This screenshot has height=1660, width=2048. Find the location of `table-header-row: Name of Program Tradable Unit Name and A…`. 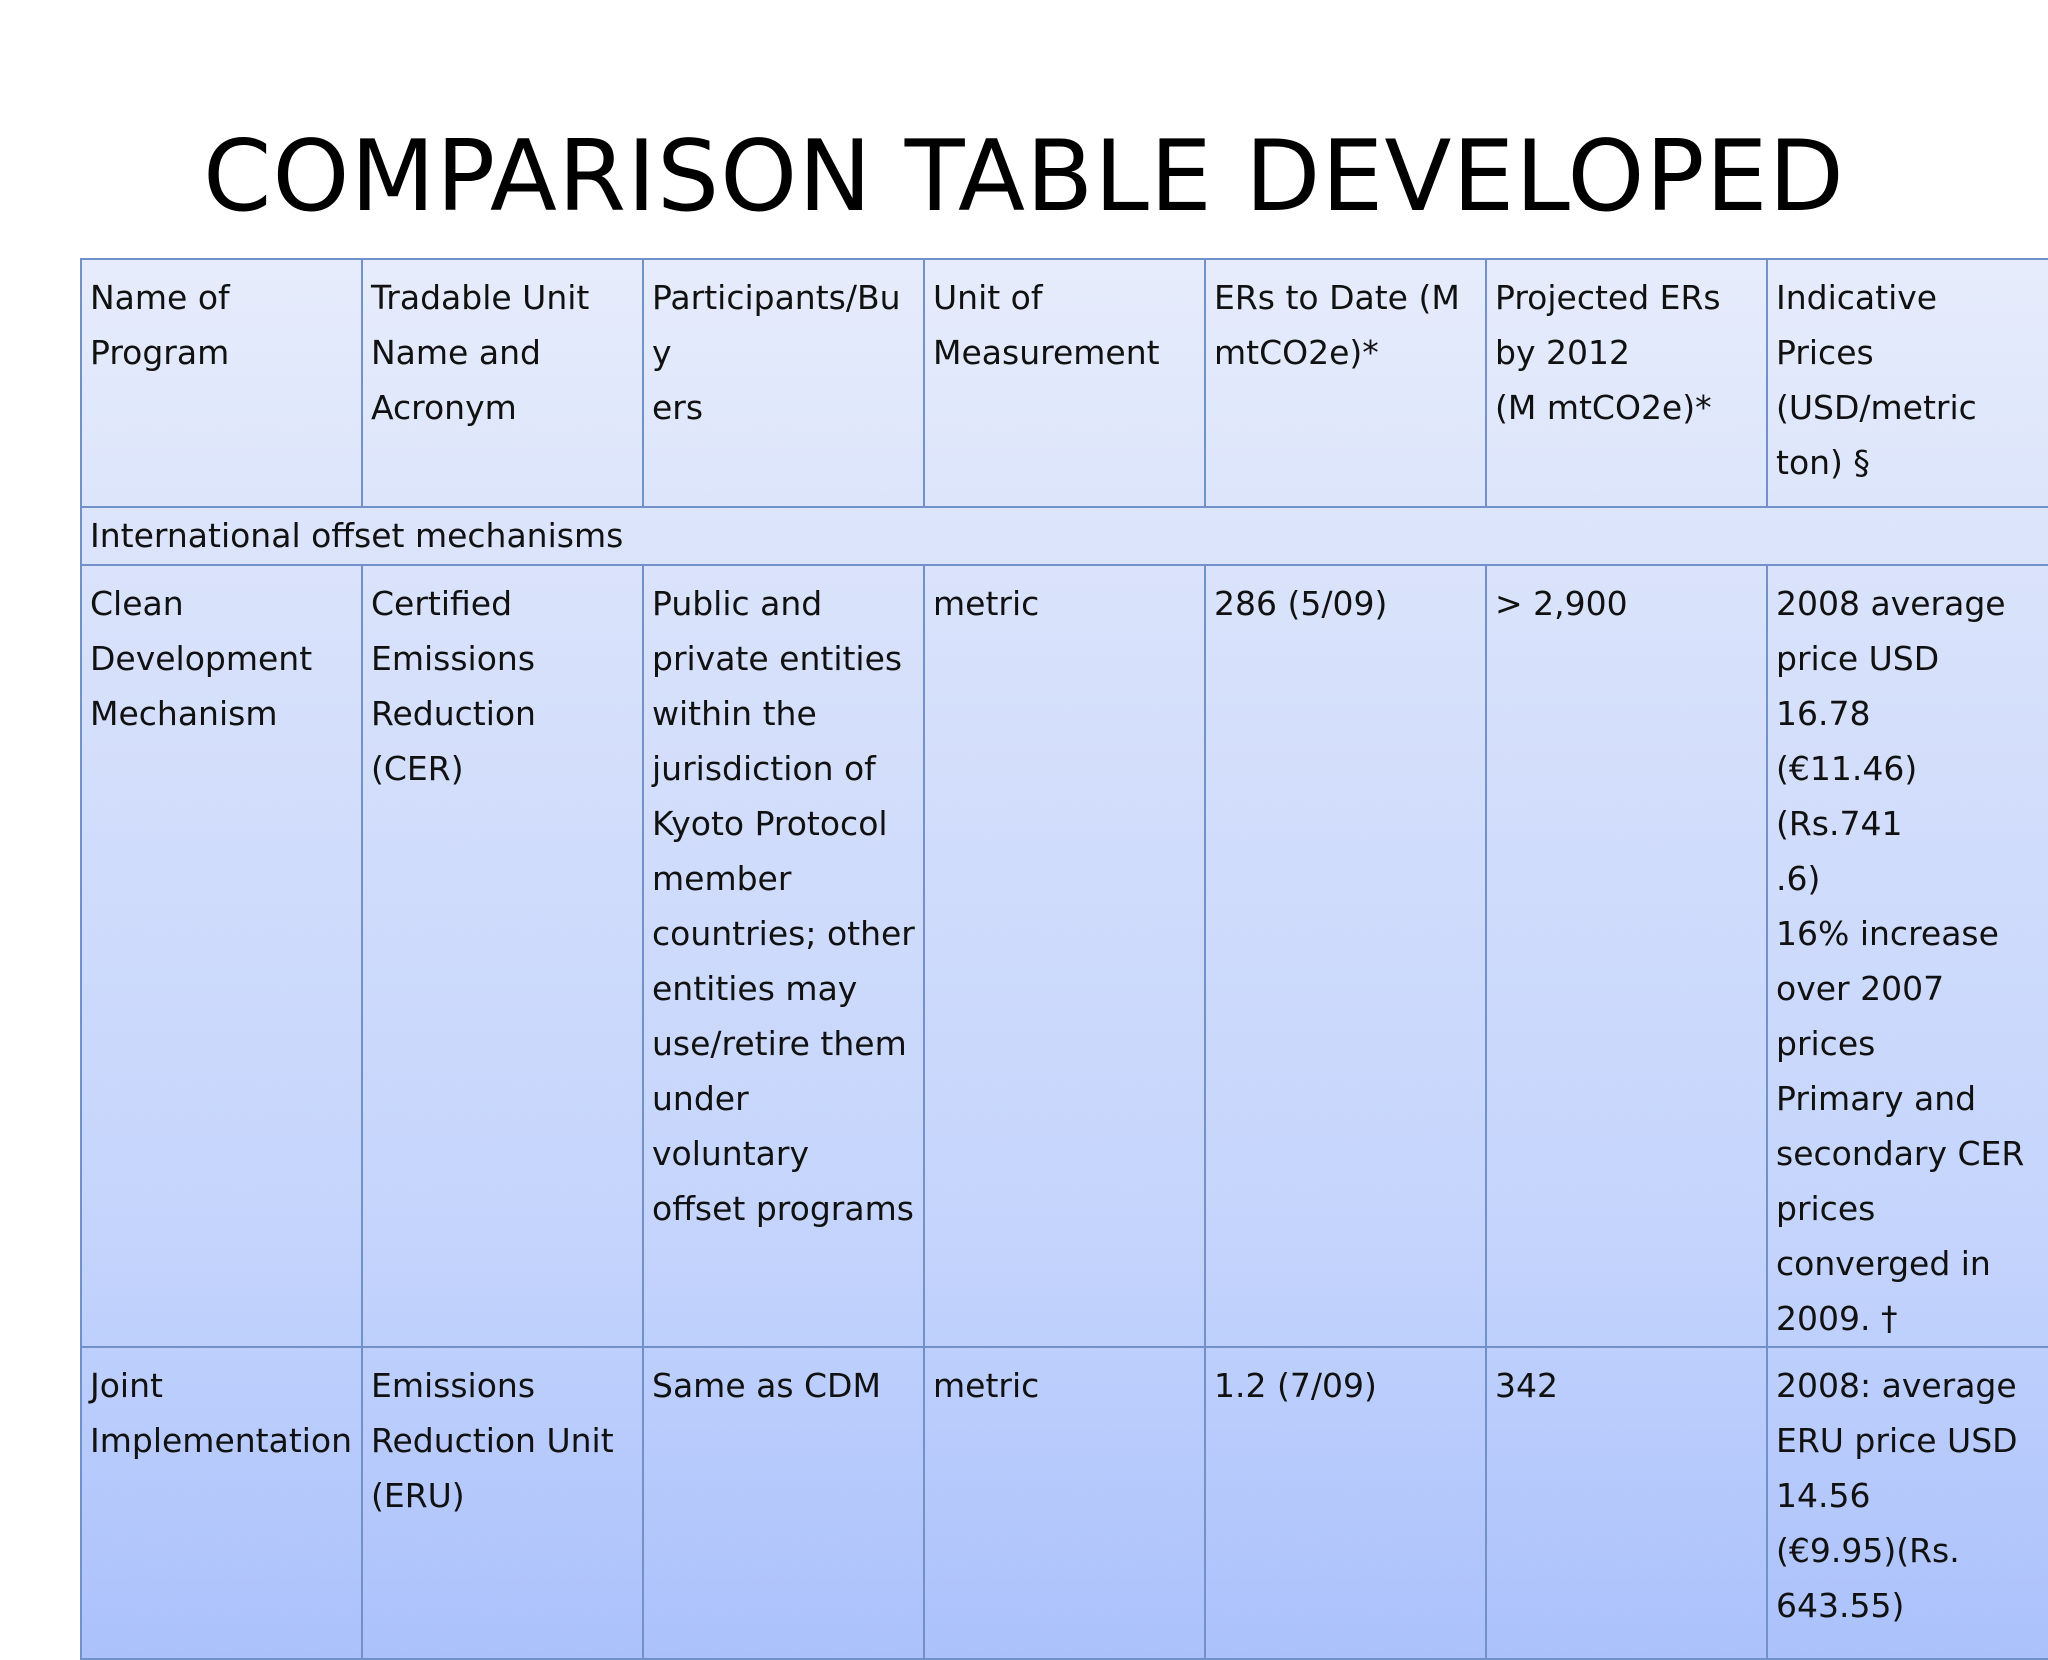

table-header-row: Name of Program Tradable Unit Name and A… is located at coordinates (1064, 383).